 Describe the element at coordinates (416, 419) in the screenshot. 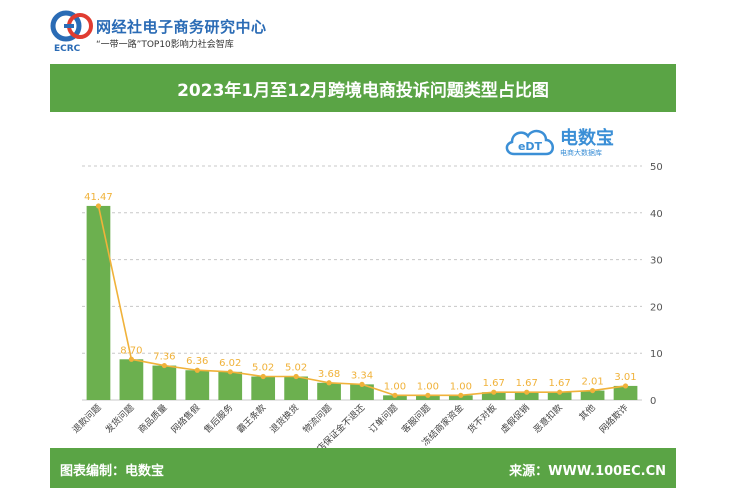

I see `x-tick-label: 客服问题` at that location.